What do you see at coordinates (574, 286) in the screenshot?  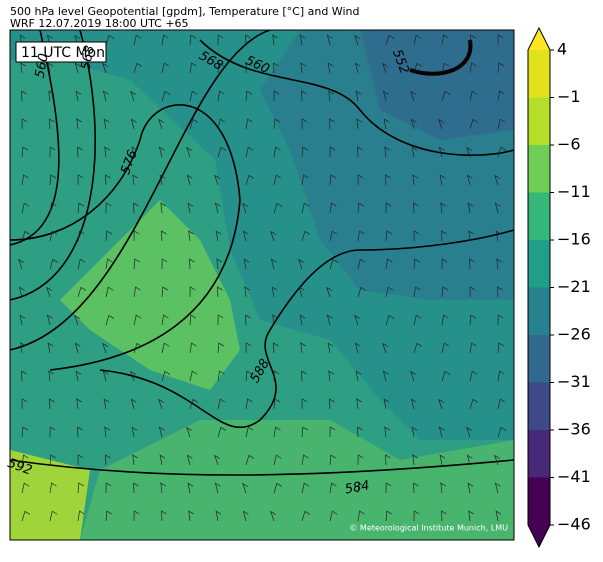 I see `colorbar-tick-label: −21` at bounding box center [574, 286].